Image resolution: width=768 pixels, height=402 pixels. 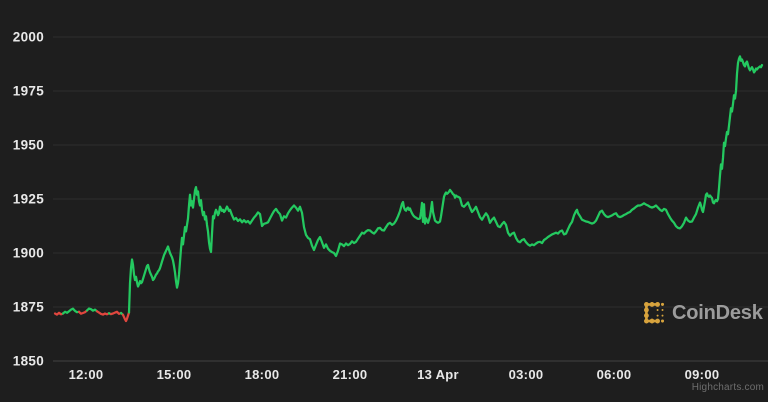 What do you see at coordinates (654, 313) in the screenshot?
I see `coindesk-icon` at bounding box center [654, 313].